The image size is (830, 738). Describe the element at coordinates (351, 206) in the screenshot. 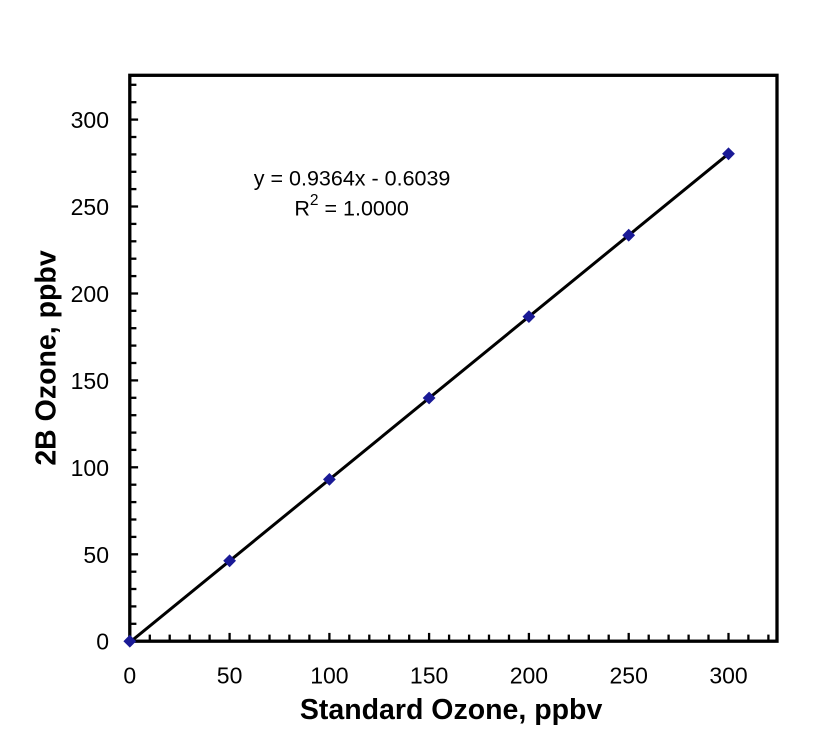

I see `svg-text: R2 = 1.0000` at that location.